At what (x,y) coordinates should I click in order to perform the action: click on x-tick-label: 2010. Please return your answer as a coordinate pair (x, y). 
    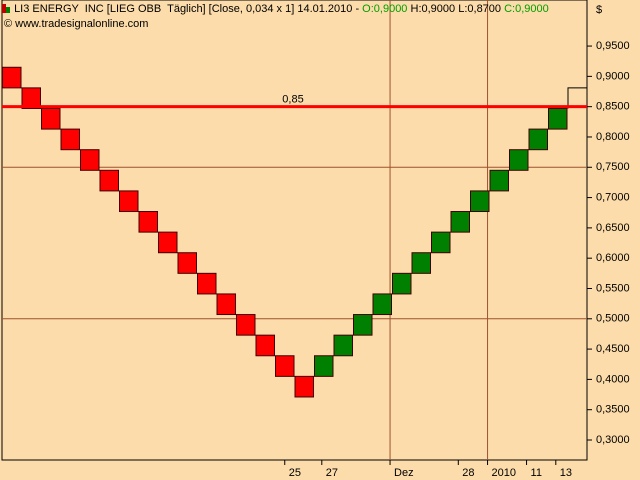
    Looking at the image, I should click on (504, 473).